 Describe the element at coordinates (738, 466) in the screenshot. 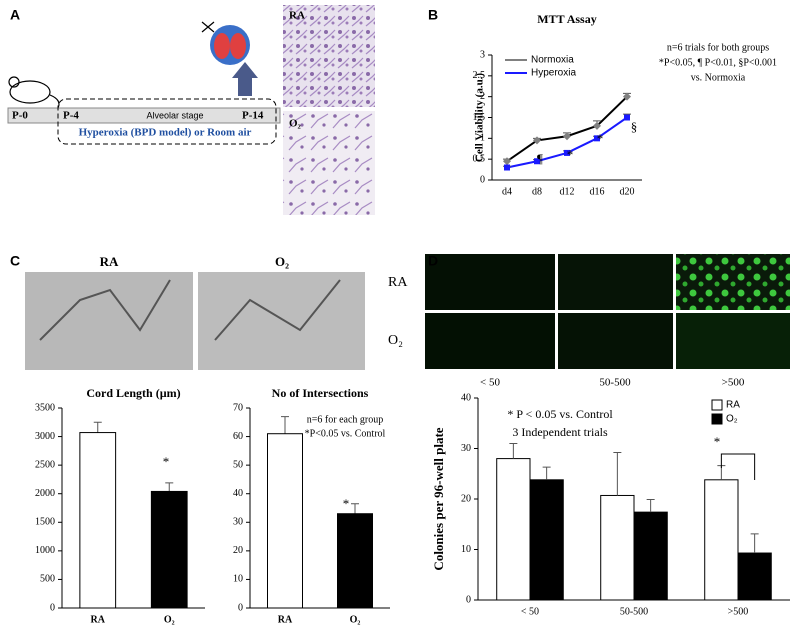

I see `significance-bracket` at that location.